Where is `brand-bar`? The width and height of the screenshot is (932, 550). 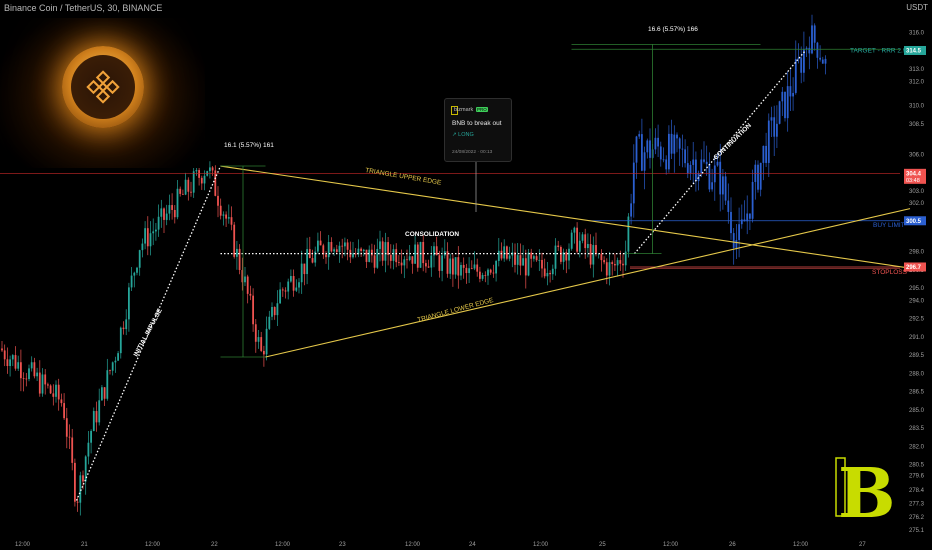 brand-bar is located at coordinates (840, 487).